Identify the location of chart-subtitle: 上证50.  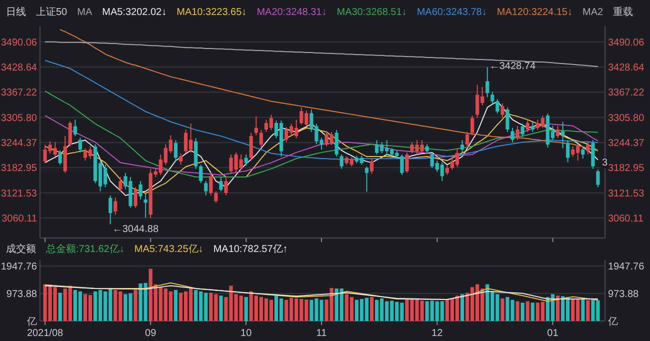
(52, 12).